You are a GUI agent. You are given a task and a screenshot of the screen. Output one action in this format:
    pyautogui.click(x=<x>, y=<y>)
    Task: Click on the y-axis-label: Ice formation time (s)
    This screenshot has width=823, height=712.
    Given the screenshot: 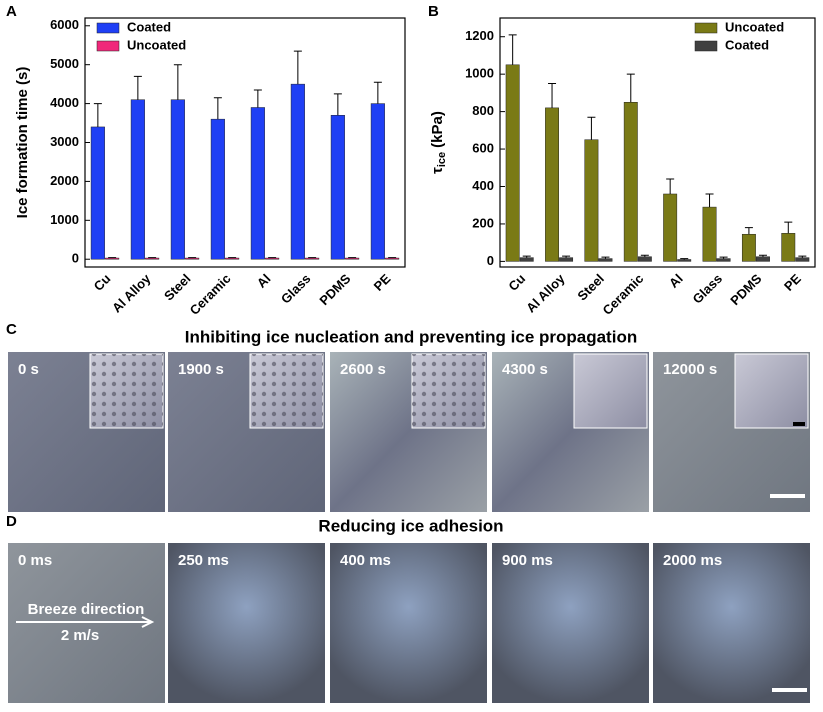 What is the action you would take?
    pyautogui.click(x=22, y=143)
    